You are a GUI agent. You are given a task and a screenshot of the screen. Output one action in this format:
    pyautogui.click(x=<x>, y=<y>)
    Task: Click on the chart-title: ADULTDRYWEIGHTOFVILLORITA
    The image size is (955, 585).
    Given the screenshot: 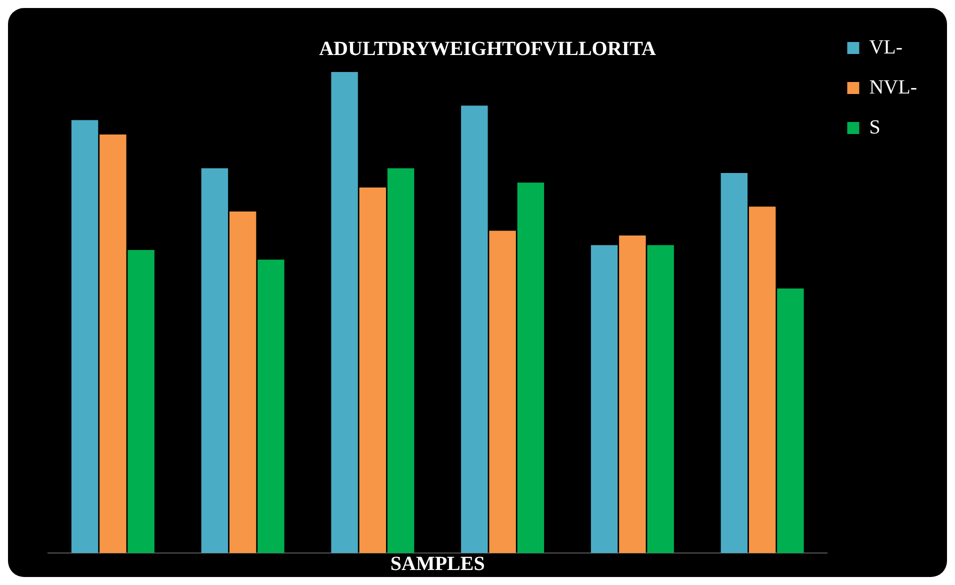 What is the action you would take?
    pyautogui.click(x=487, y=49)
    